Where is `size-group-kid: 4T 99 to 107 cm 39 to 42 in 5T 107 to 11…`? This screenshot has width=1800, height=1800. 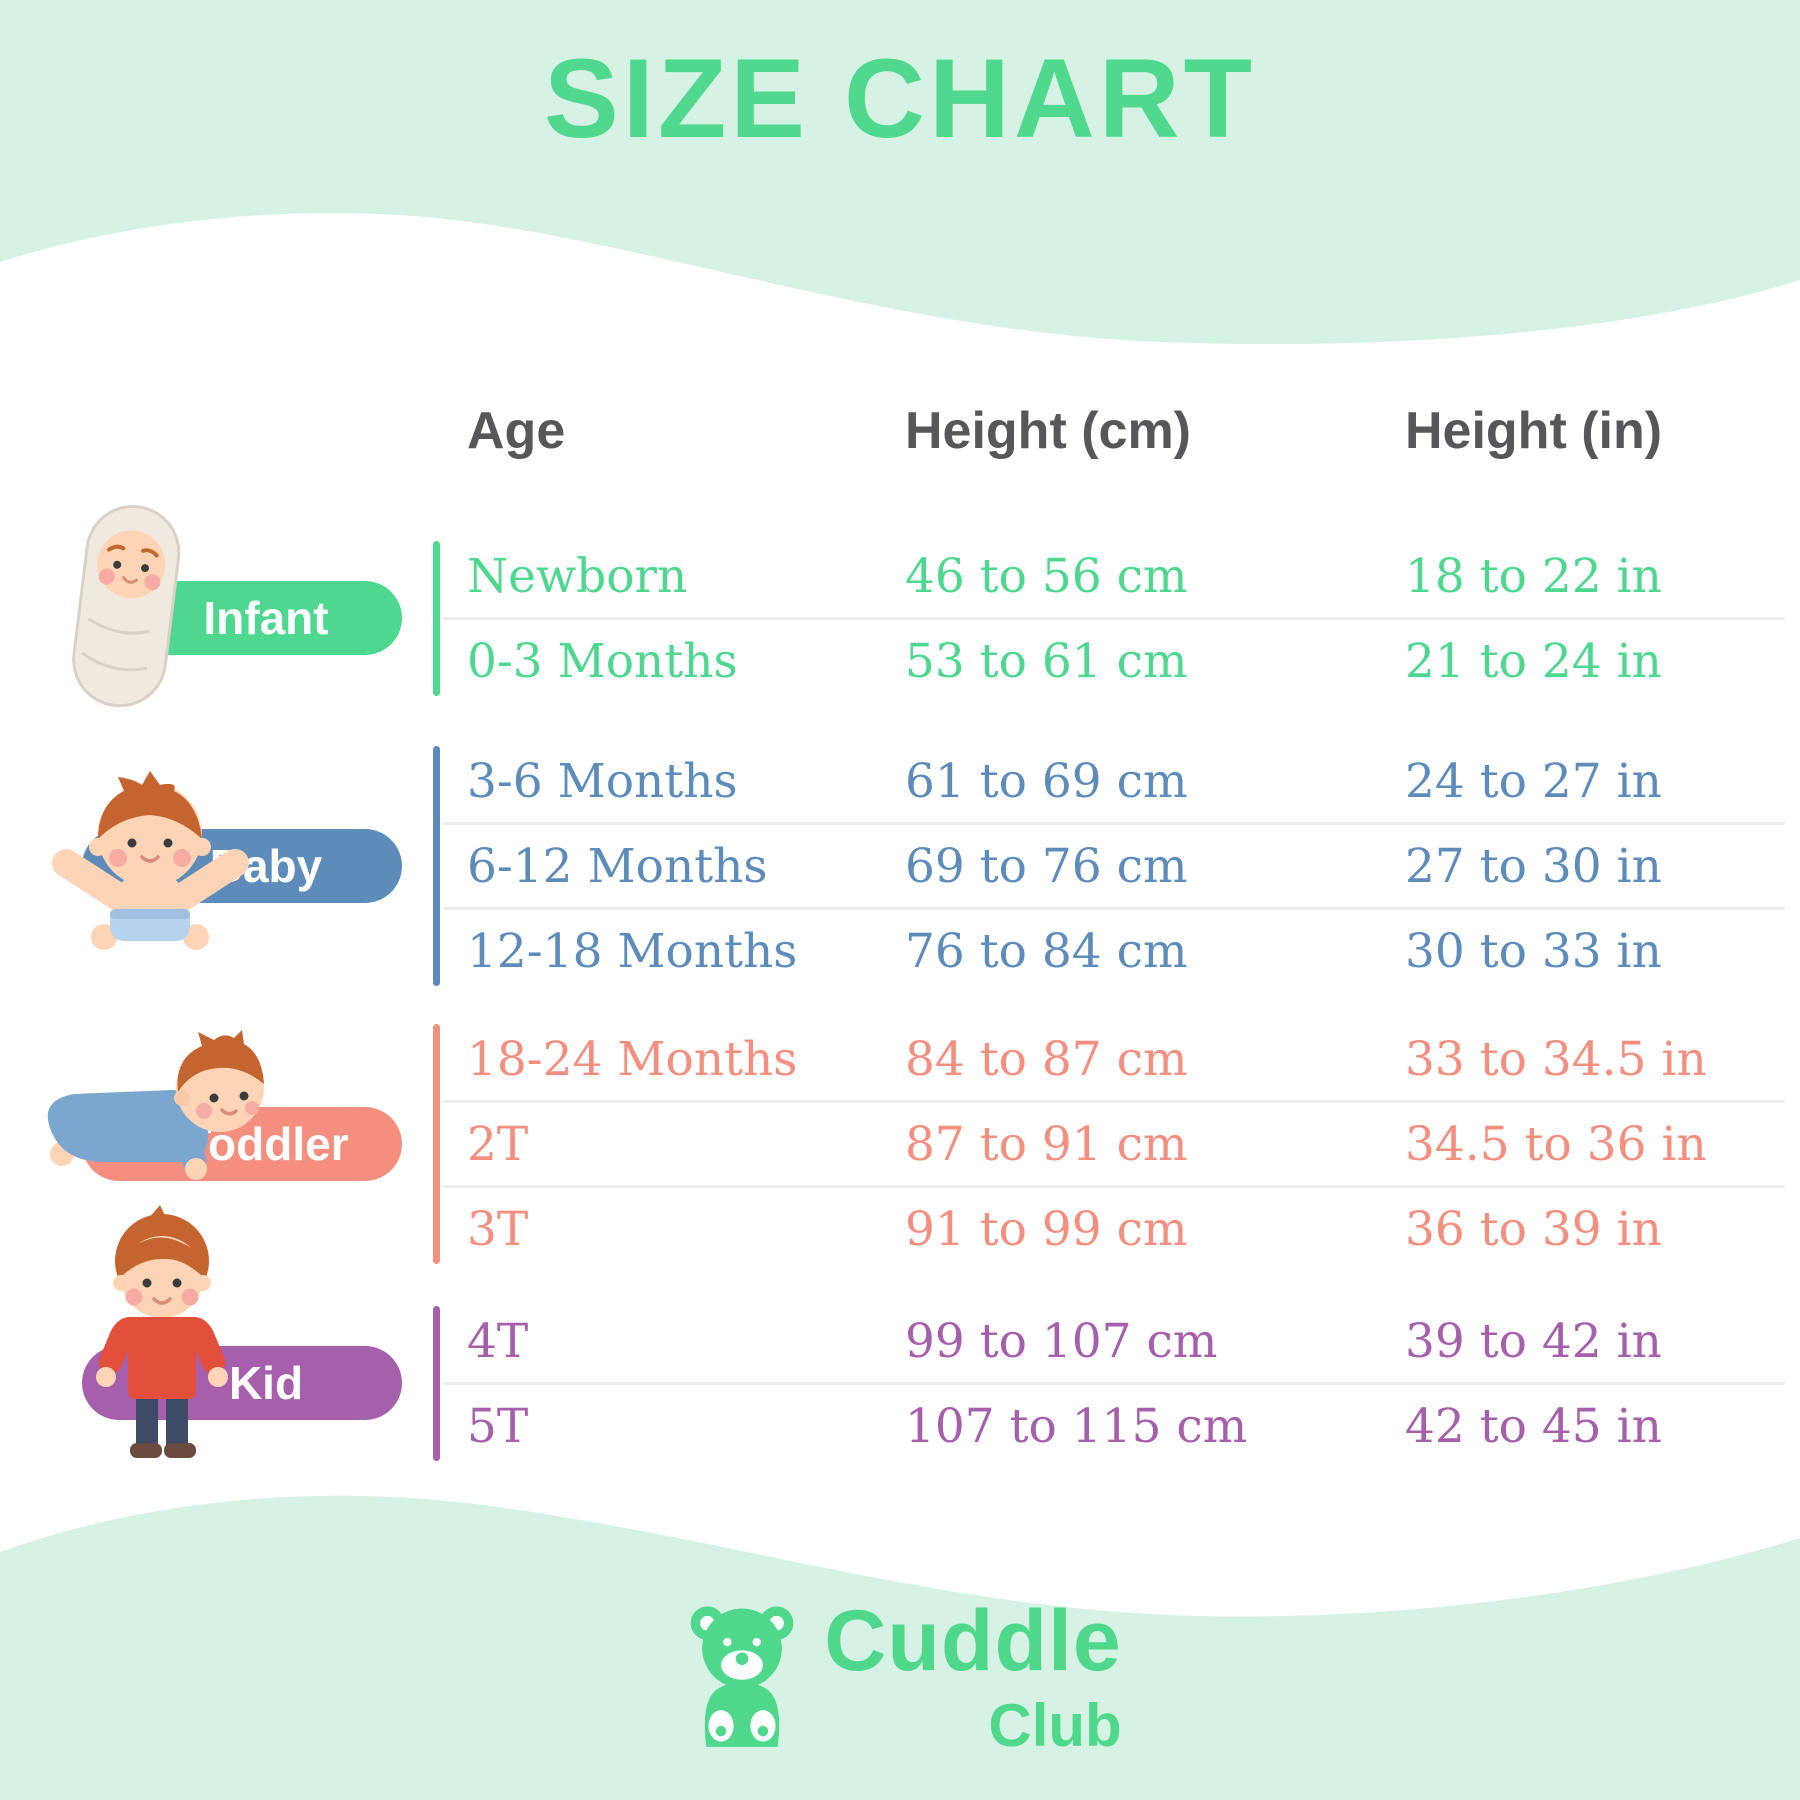 size-group-kid: 4T 99 to 107 cm 39 to 42 in 5T 107 to 11… is located at coordinates (1109, 1383).